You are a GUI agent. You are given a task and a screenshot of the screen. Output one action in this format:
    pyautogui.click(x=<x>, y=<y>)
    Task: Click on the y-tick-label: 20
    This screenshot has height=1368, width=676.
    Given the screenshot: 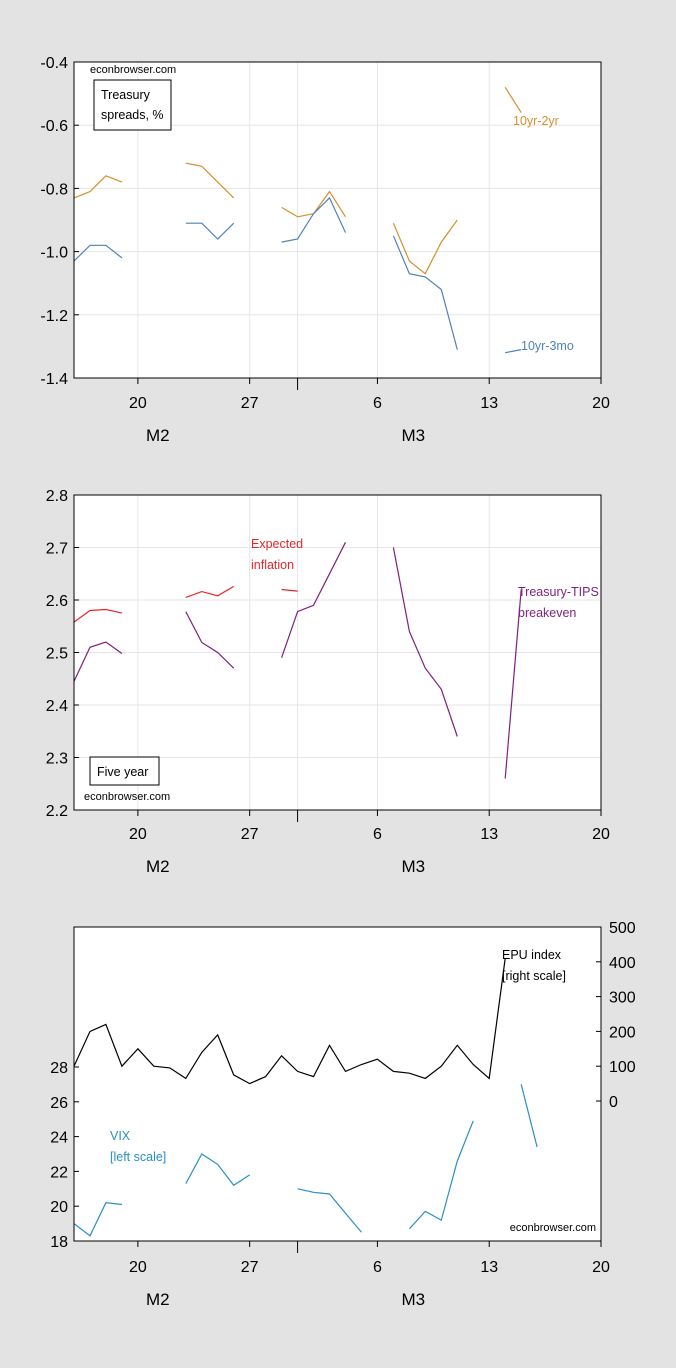 What is the action you would take?
    pyautogui.click(x=59, y=1207)
    